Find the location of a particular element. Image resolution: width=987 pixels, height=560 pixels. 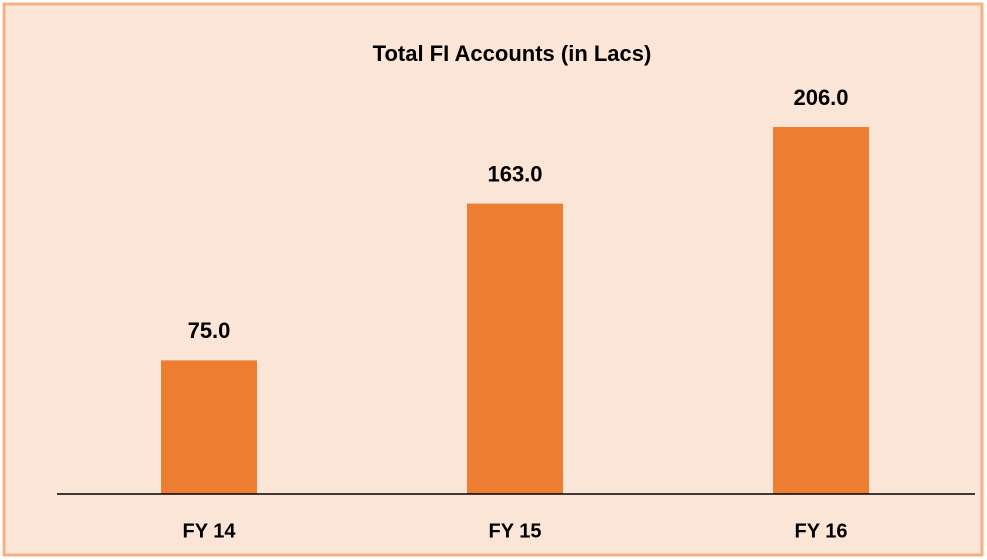

value-label: 163.0 is located at coordinates (514, 173).